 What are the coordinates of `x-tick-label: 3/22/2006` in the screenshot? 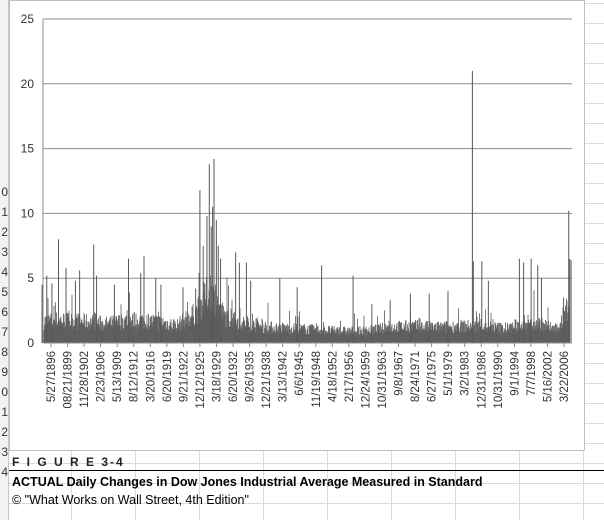 It's located at (565, 376).